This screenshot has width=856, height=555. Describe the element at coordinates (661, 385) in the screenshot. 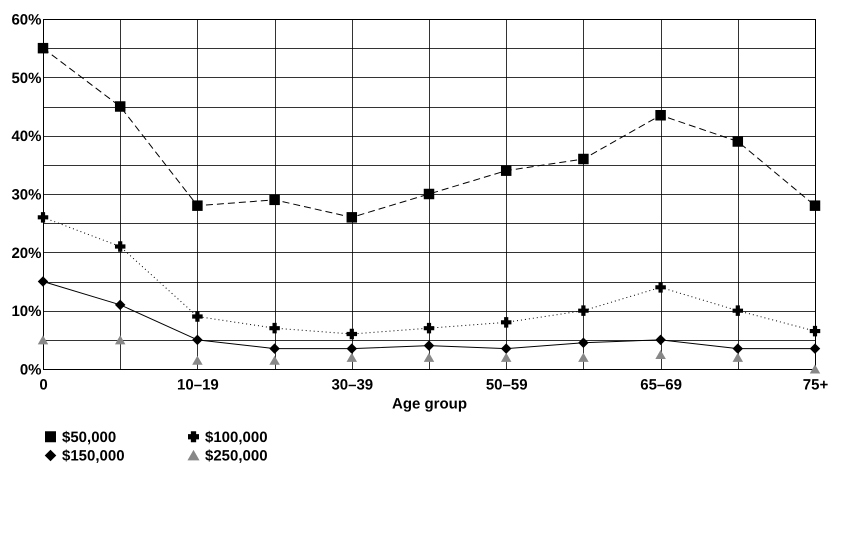

I see `x-tick-label: 65–69` at that location.